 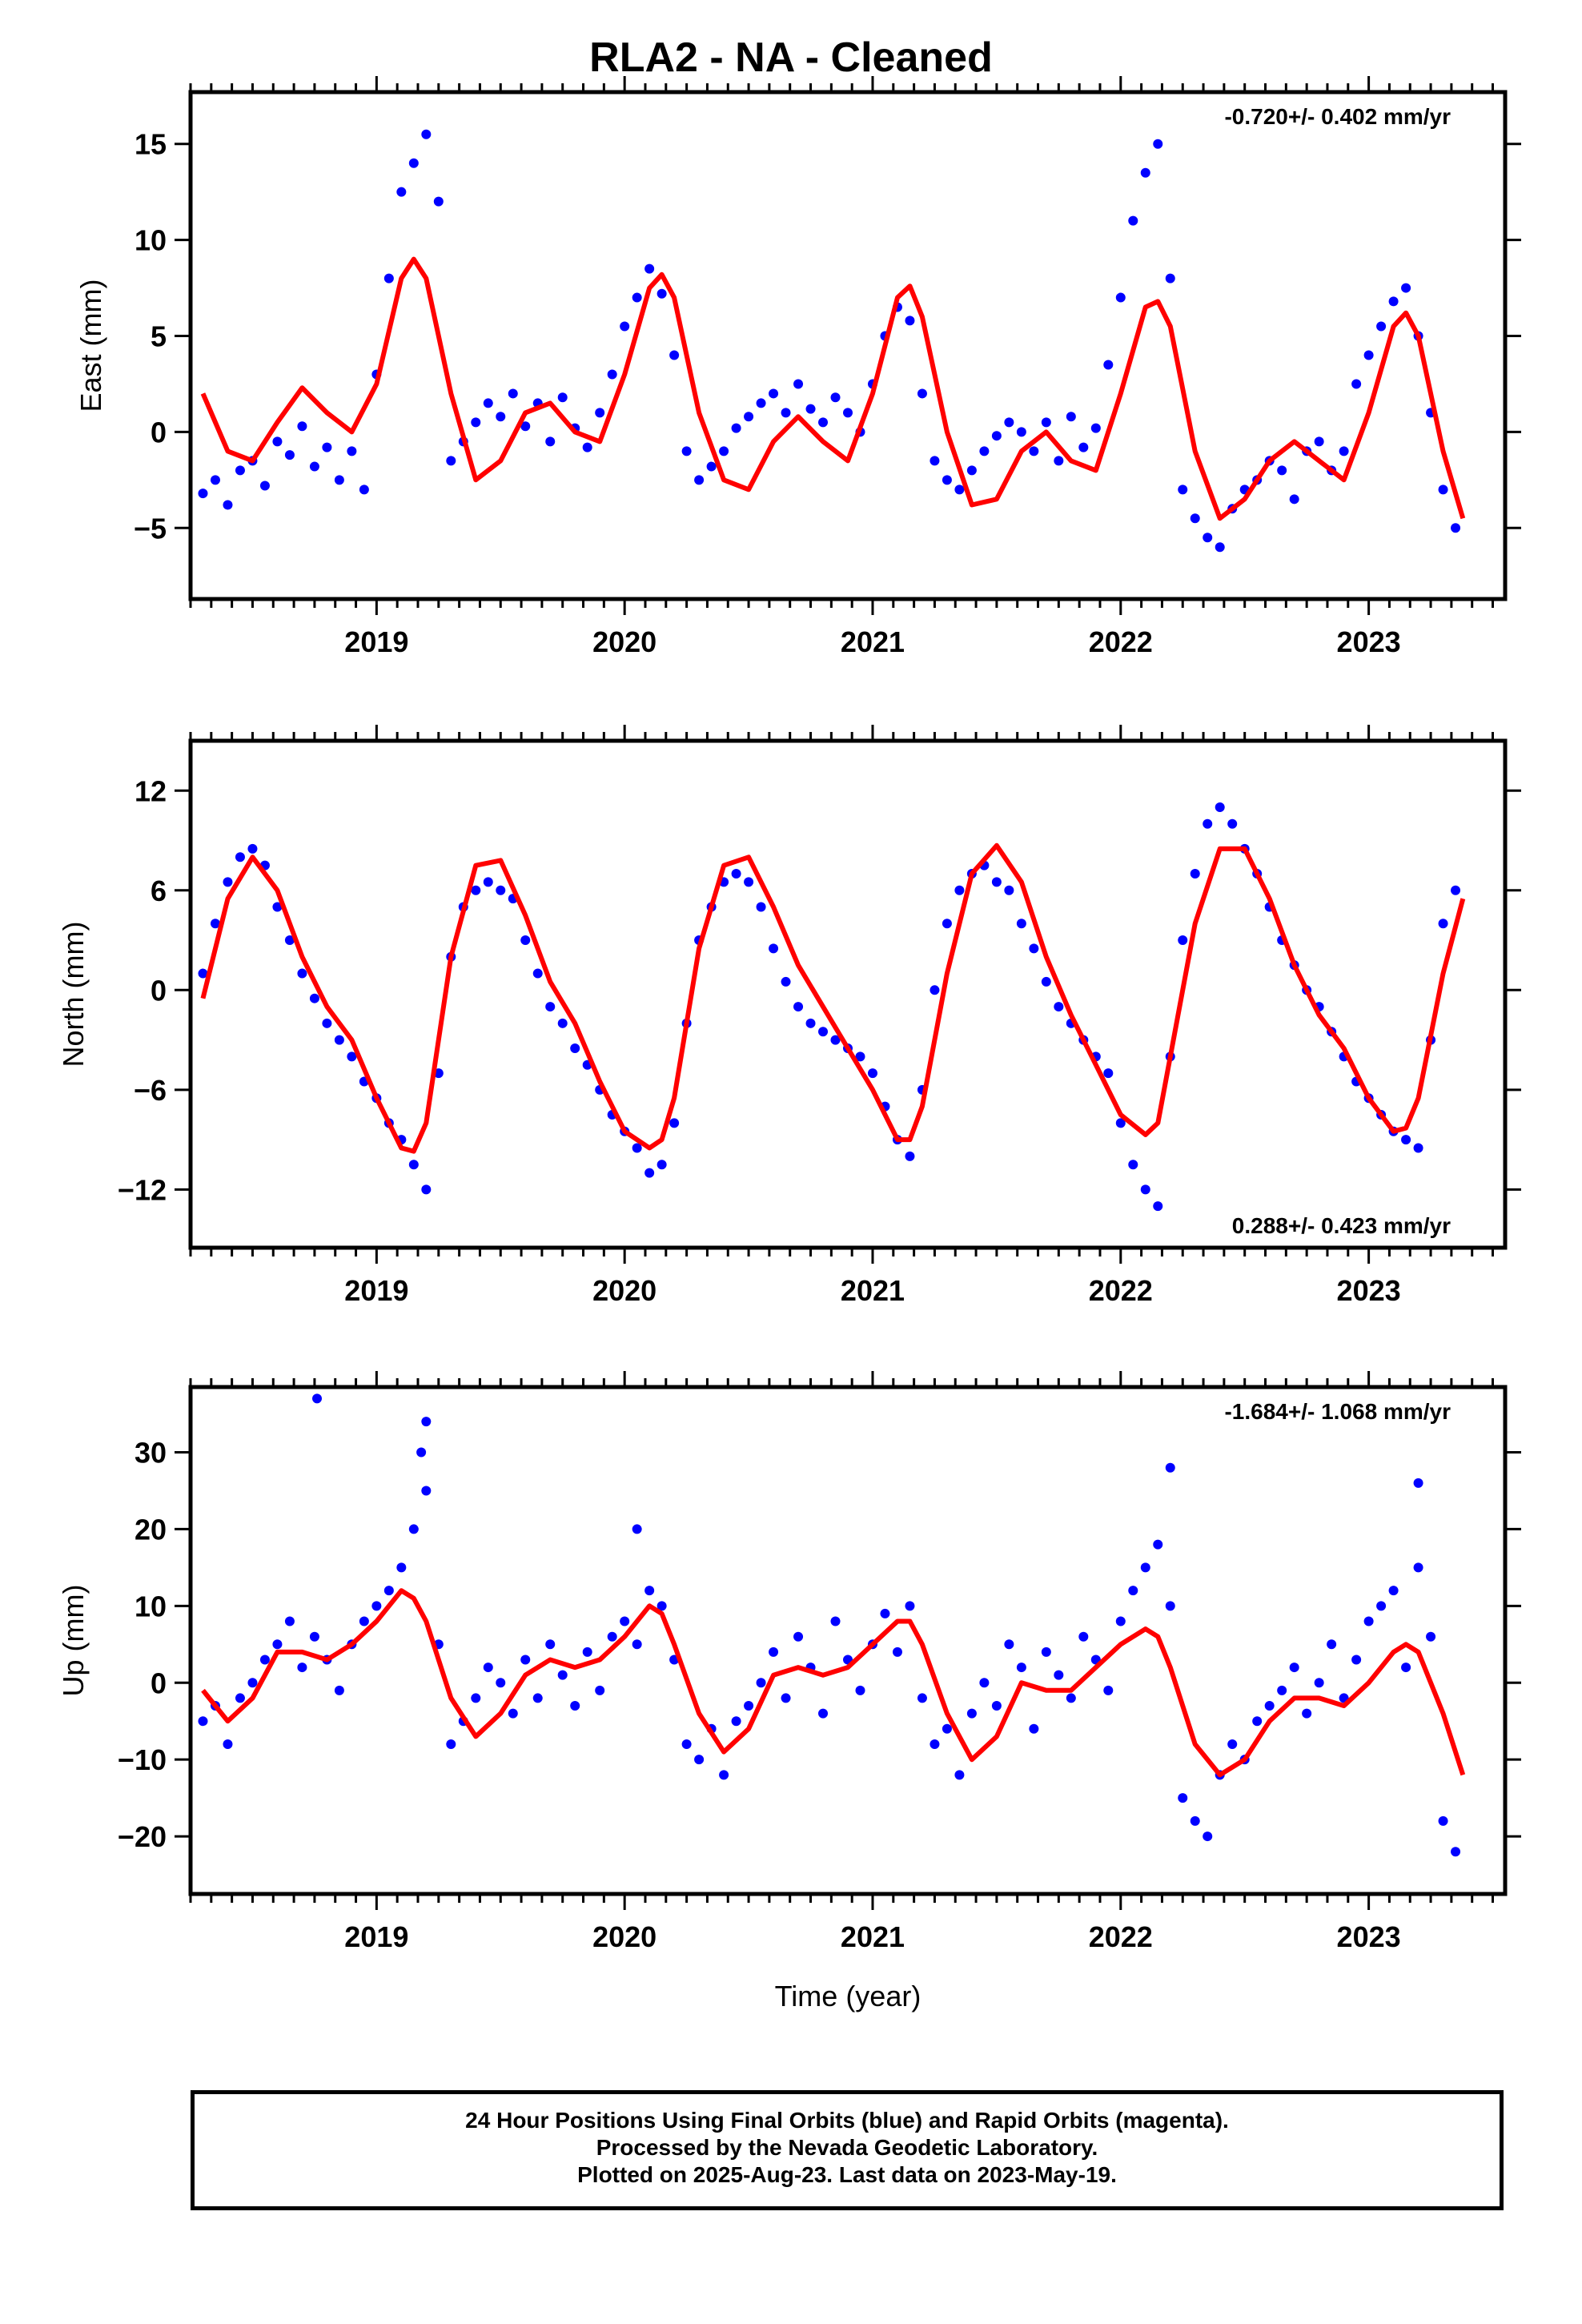 What do you see at coordinates (91, 345) in the screenshot?
I see `y-axis-label: East (mm)` at bounding box center [91, 345].